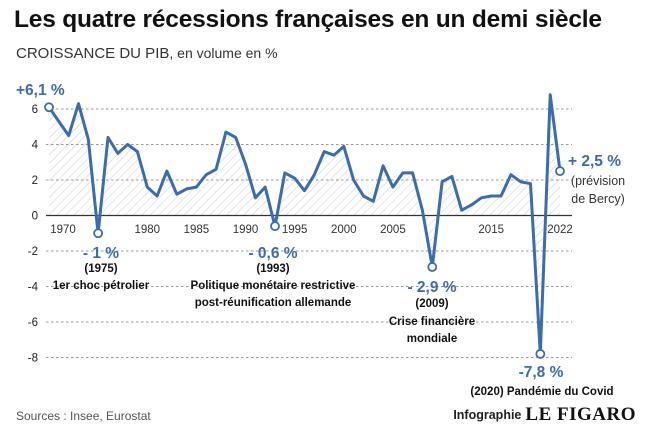 Image resolution: width=650 pixels, height=441 pixels. Describe the element at coordinates (393, 230) in the screenshot. I see `x-tick-label: 2005` at that location.